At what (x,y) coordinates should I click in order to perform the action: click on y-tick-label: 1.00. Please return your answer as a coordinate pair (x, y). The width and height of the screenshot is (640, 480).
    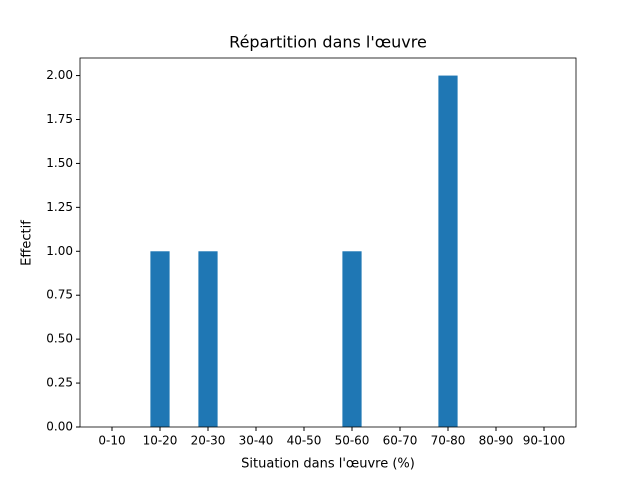
    Looking at the image, I should click on (59, 251).